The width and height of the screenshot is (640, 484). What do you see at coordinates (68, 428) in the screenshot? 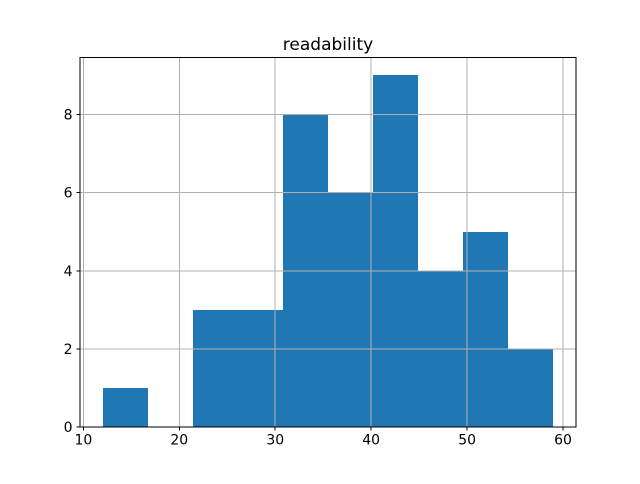
I see `y-tick-label: 0` at bounding box center [68, 428].